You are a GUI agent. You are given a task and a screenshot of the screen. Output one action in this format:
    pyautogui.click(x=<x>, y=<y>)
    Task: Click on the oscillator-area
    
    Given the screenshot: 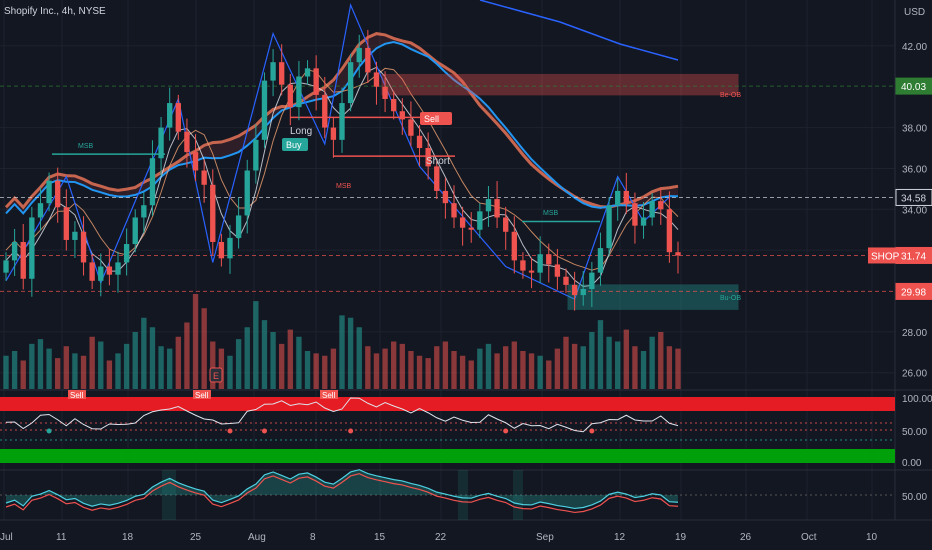 What is the action you would take?
    pyautogui.click(x=342, y=489)
    